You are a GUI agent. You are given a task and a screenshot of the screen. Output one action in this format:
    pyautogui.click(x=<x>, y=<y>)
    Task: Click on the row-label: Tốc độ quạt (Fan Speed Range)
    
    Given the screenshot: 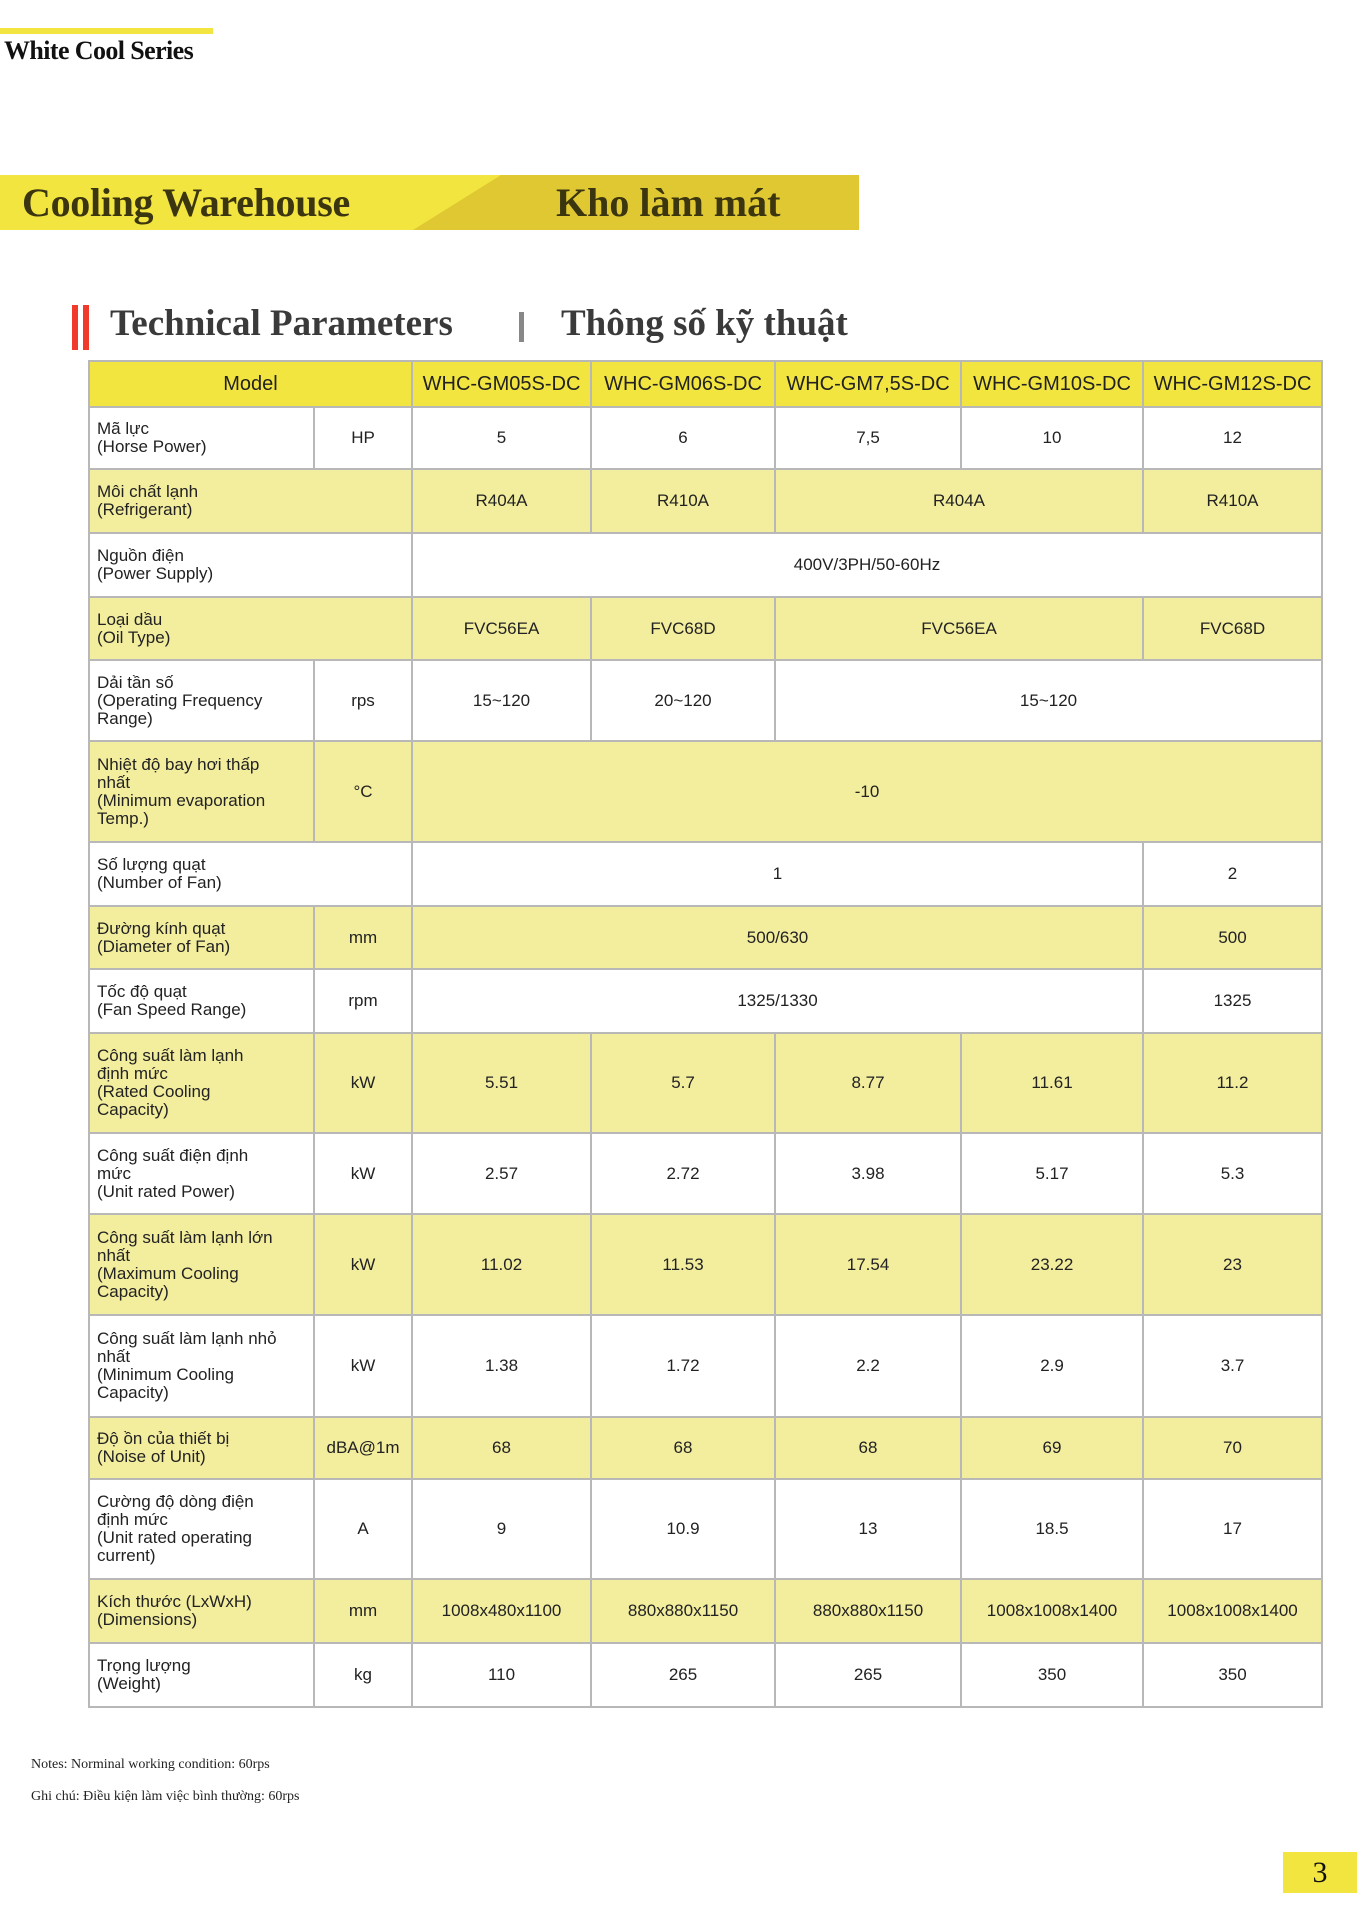 What is the action you would take?
    pyautogui.click(x=201, y=1001)
    